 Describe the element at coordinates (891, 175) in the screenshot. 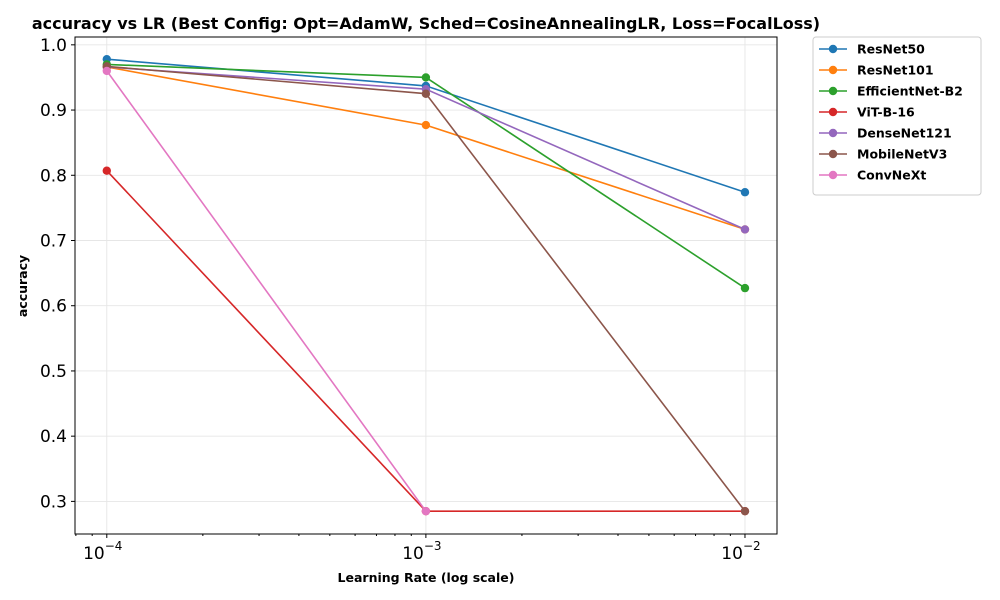

I see `legend-label: ConvNeXt` at that location.